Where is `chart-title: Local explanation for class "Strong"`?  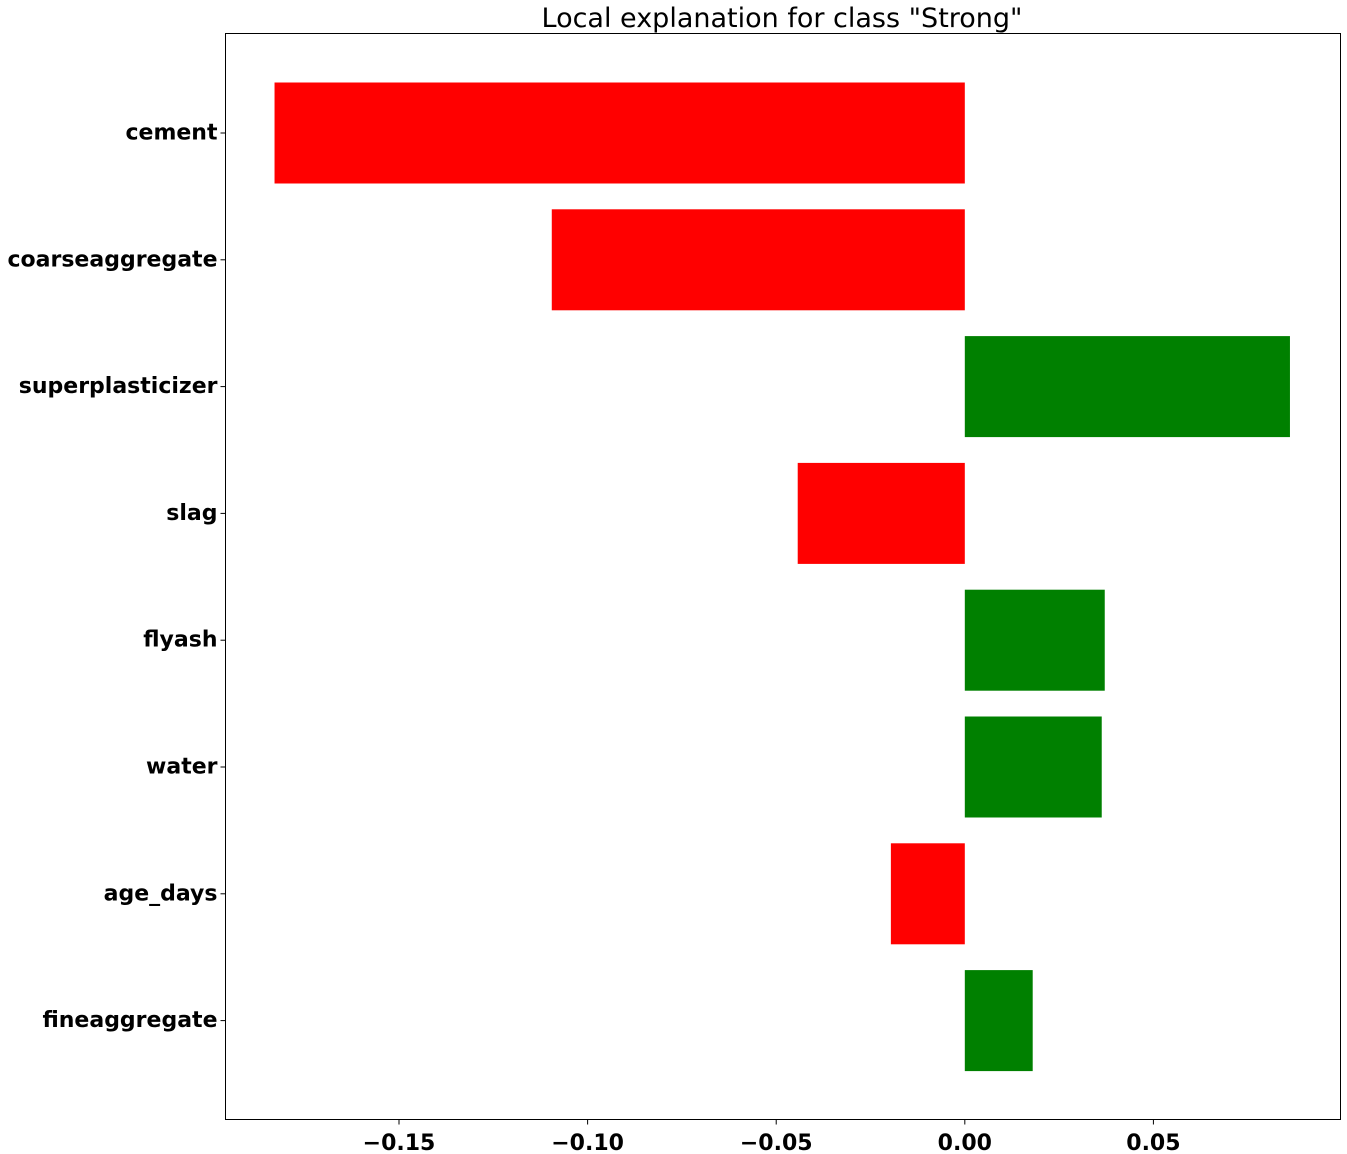
chart-title: Local explanation for class "Strong" is located at coordinates (782, 18).